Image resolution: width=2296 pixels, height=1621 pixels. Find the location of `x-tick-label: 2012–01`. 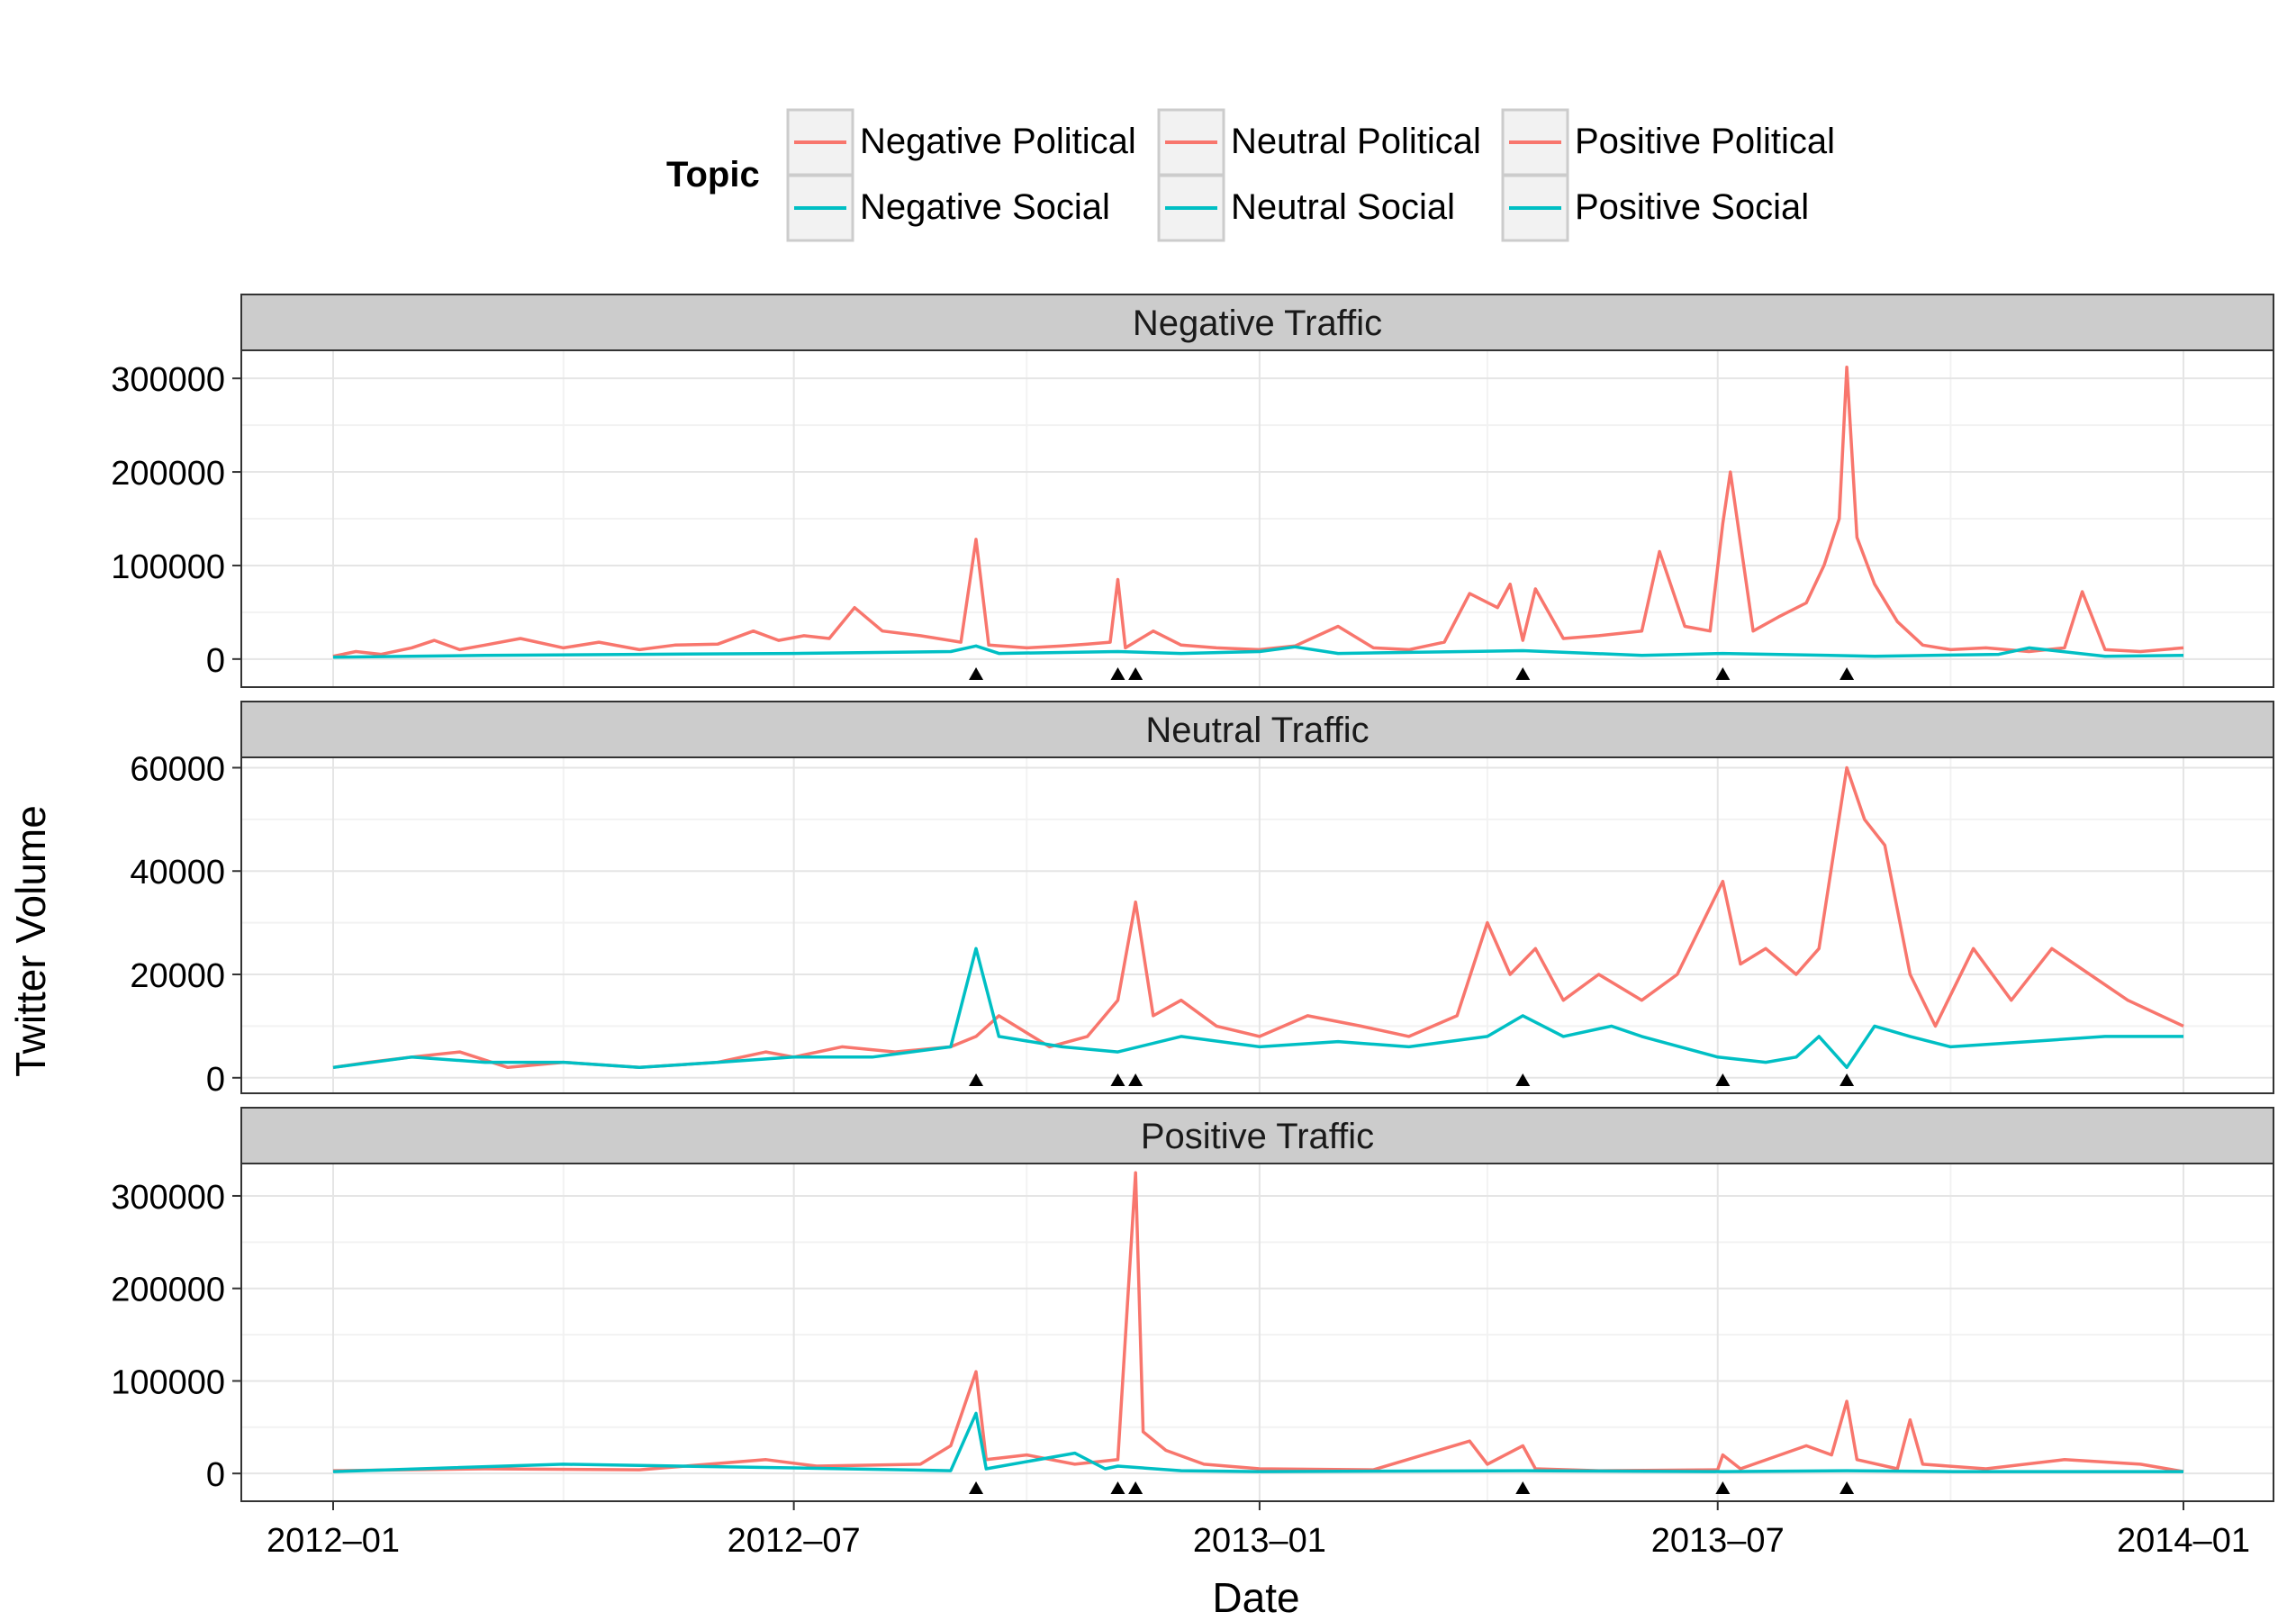

x-tick-label: 2012–01 is located at coordinates (333, 1541).